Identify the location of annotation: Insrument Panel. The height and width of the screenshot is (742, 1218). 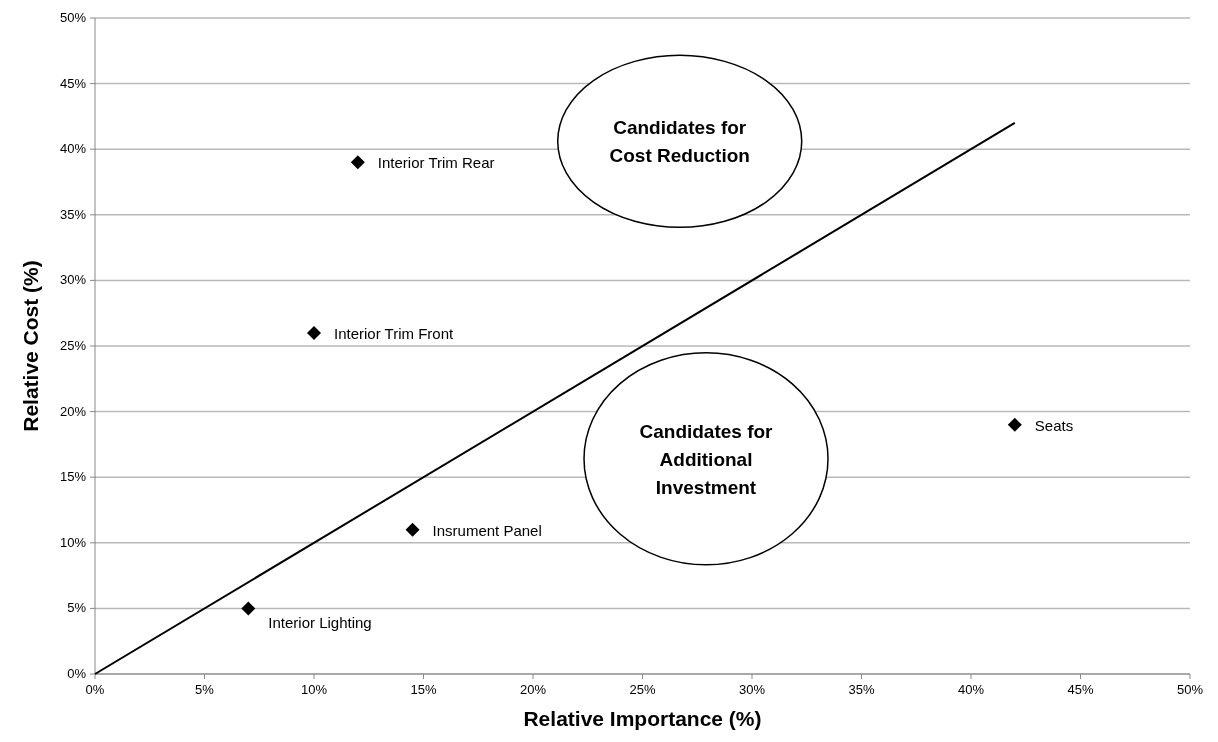
(487, 530).